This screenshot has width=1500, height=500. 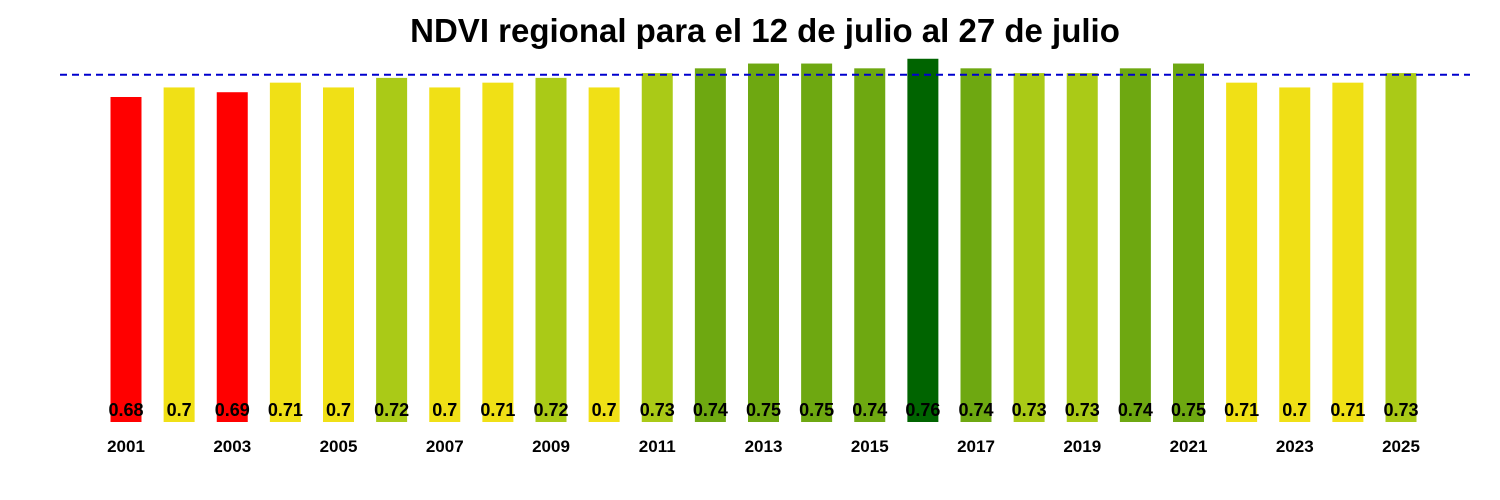 I want to click on bar-2021, so click(x=1188, y=242).